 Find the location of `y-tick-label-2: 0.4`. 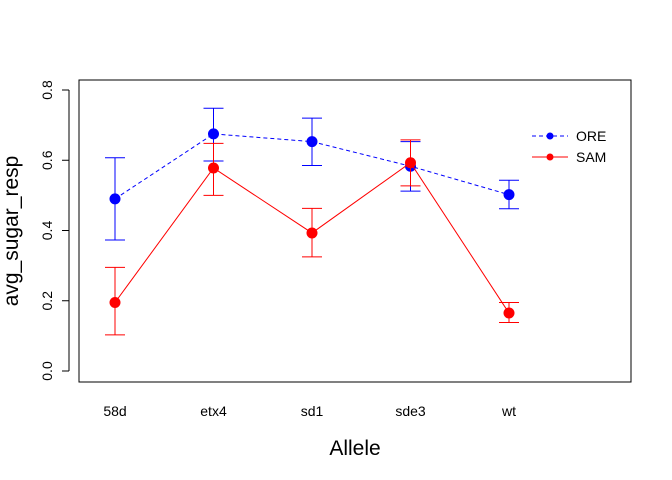

y-tick-label-2: 0.4 is located at coordinates (47, 231).